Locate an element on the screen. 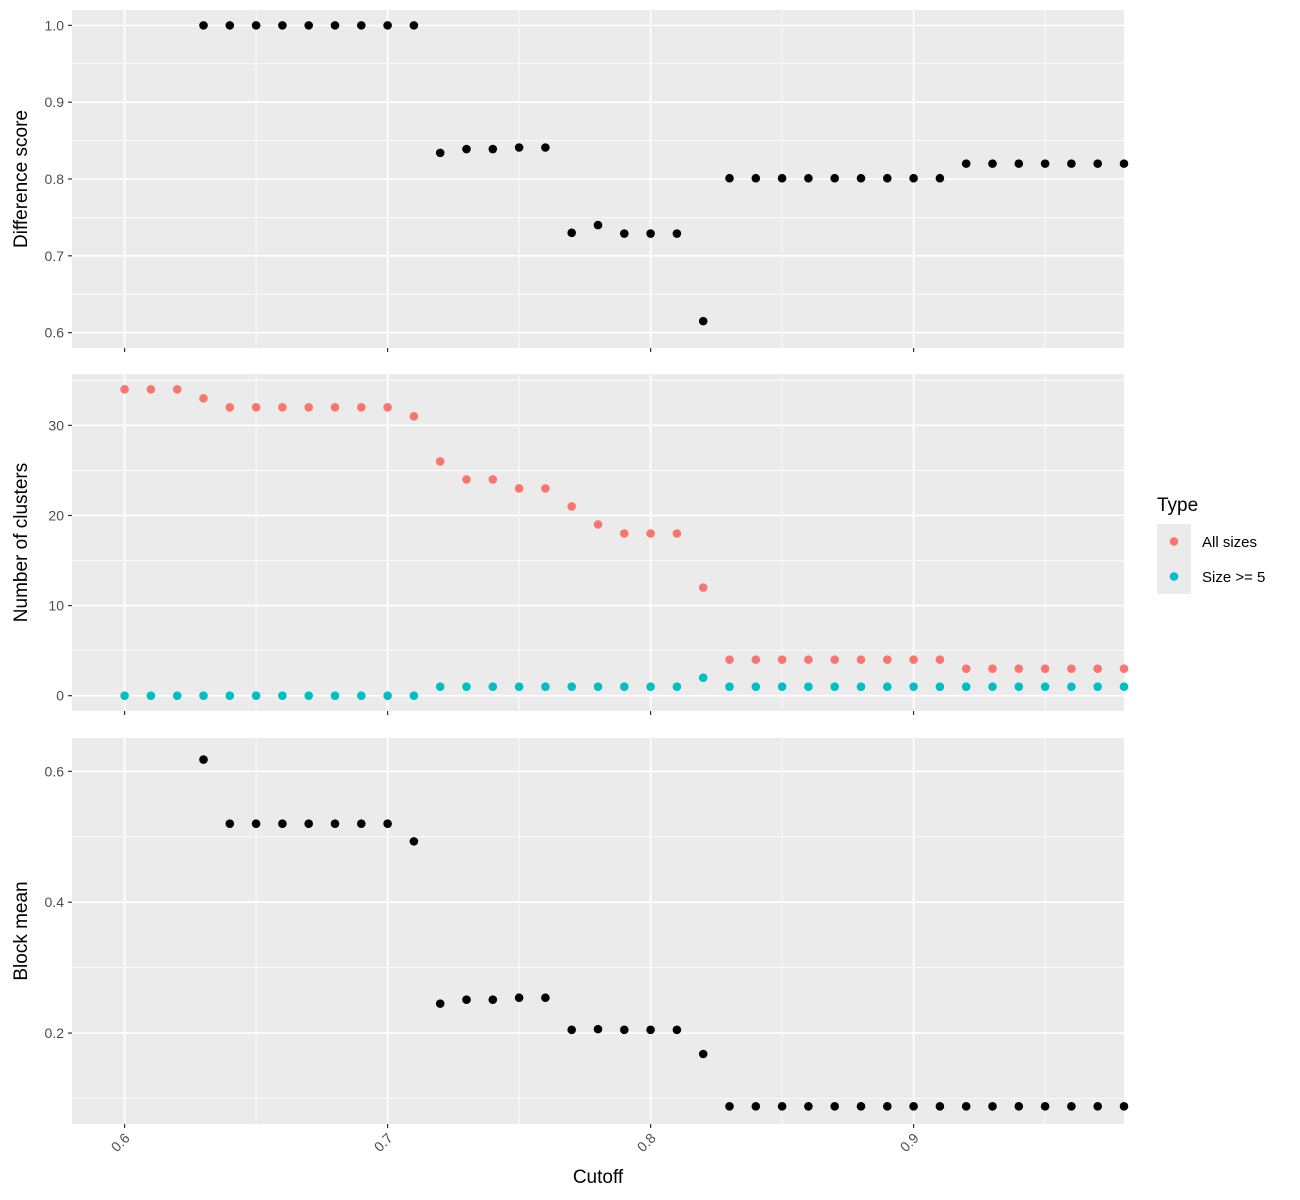  legend-label: Size >= 5 is located at coordinates (1233, 577).